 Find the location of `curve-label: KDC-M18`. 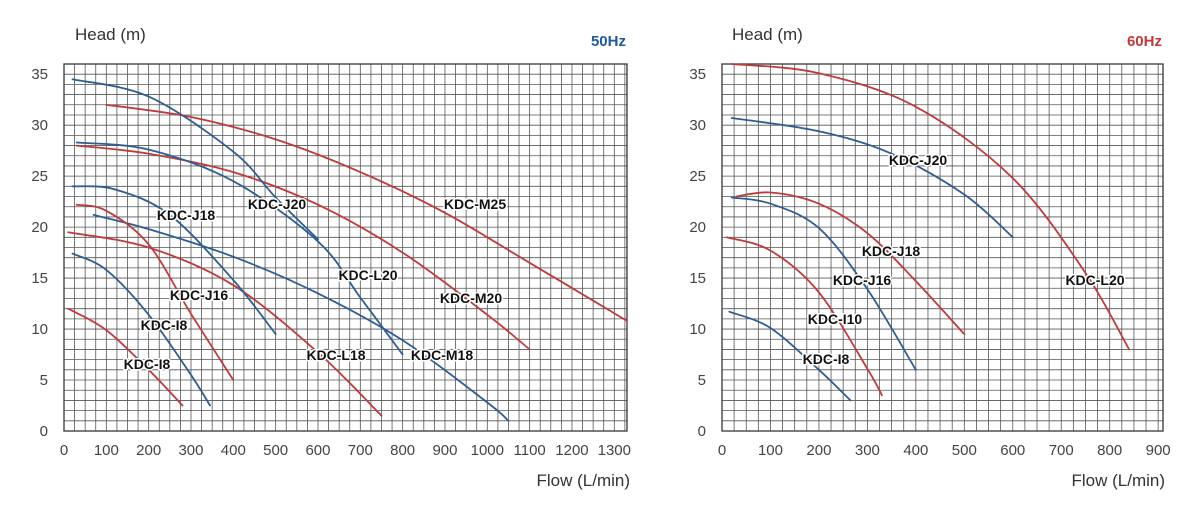

curve-label: KDC-M18 is located at coordinates (442, 355).